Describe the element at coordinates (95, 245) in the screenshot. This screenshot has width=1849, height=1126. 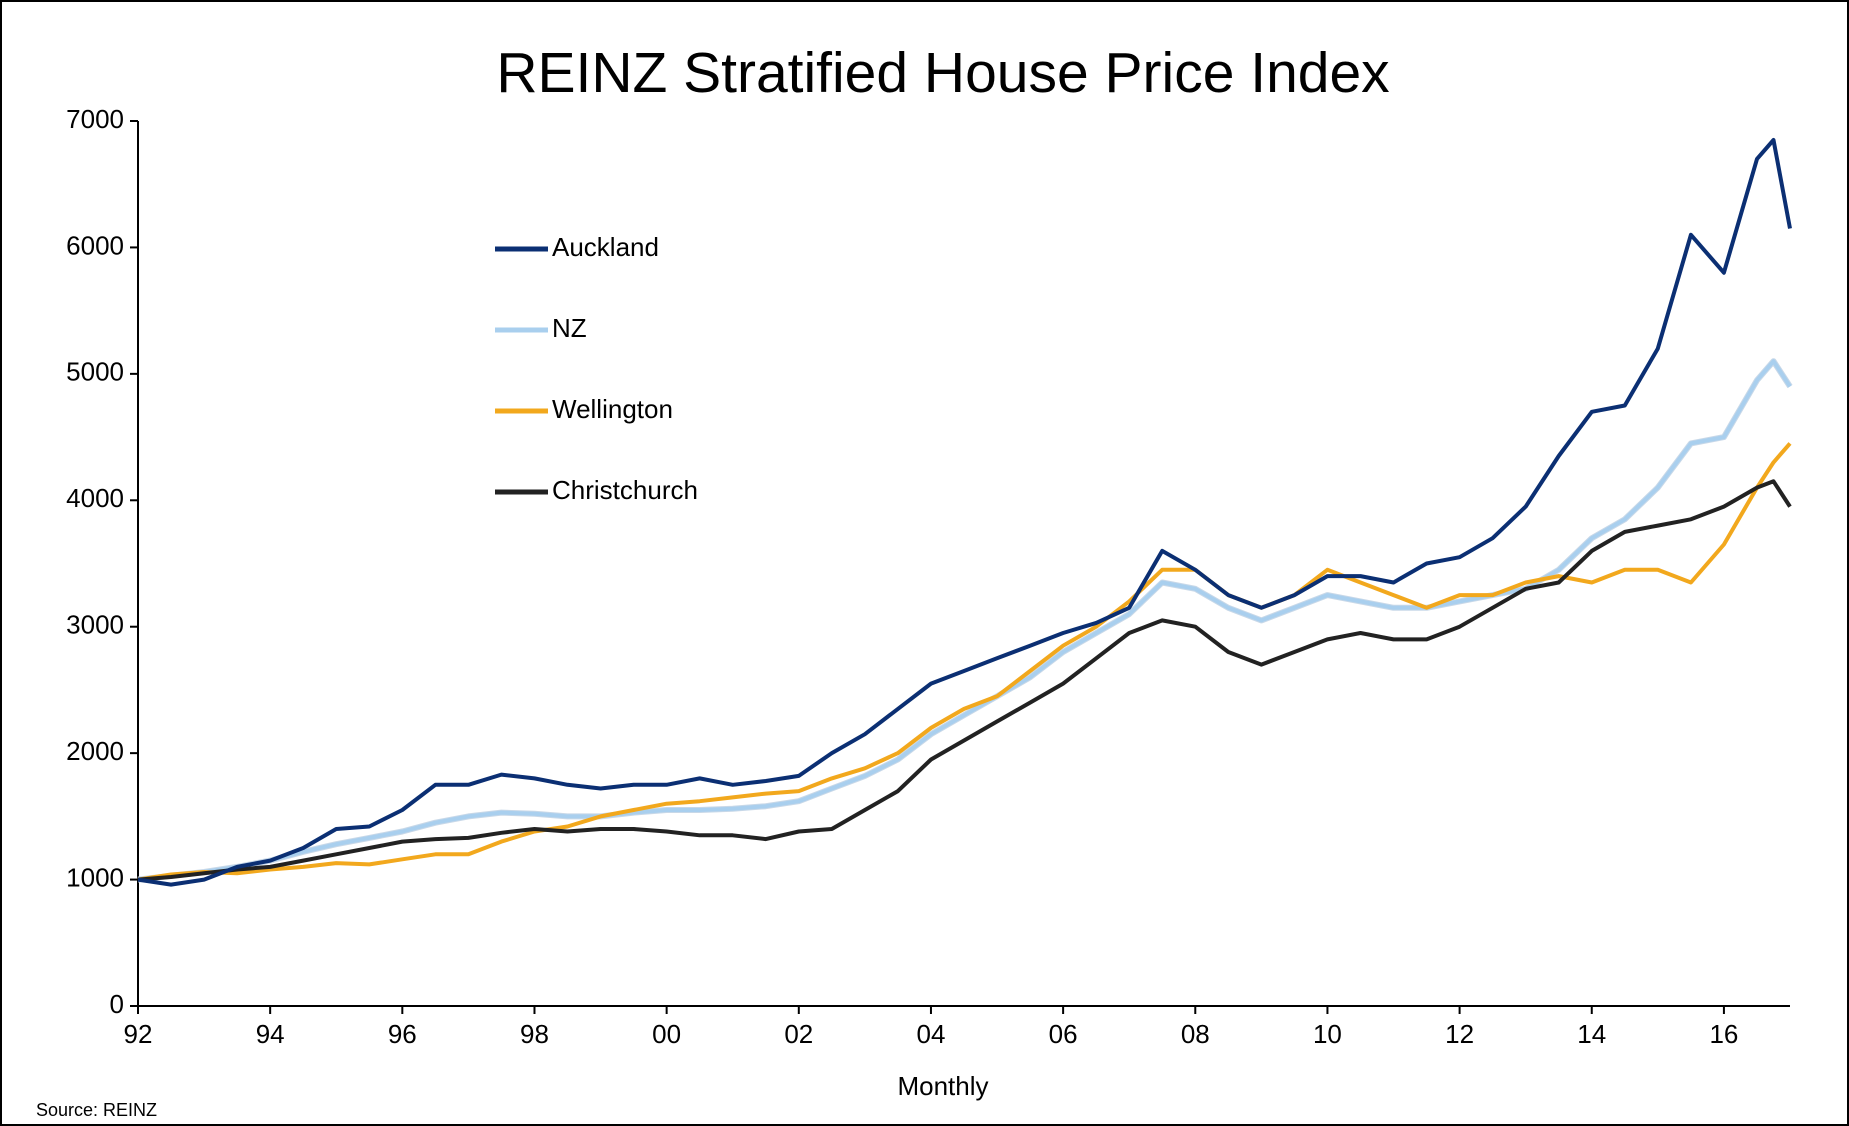
I see `y-tick-label: 6000` at that location.